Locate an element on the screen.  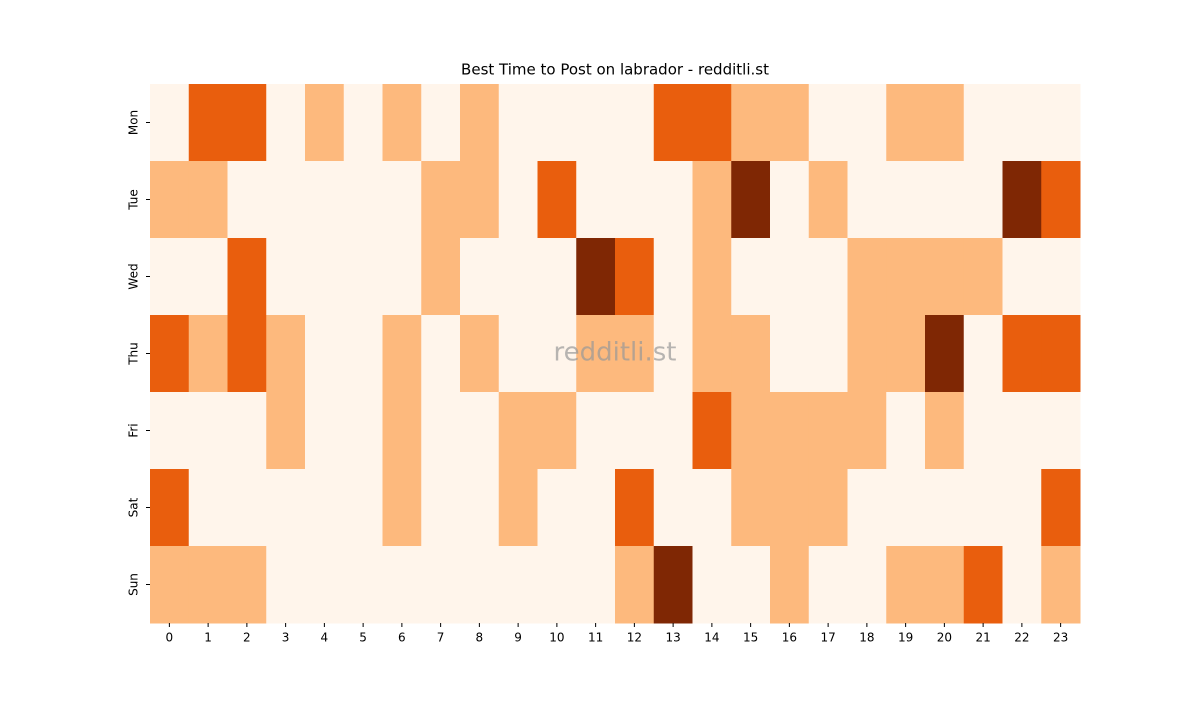
x-tick-label: 13 is located at coordinates (672, 638).